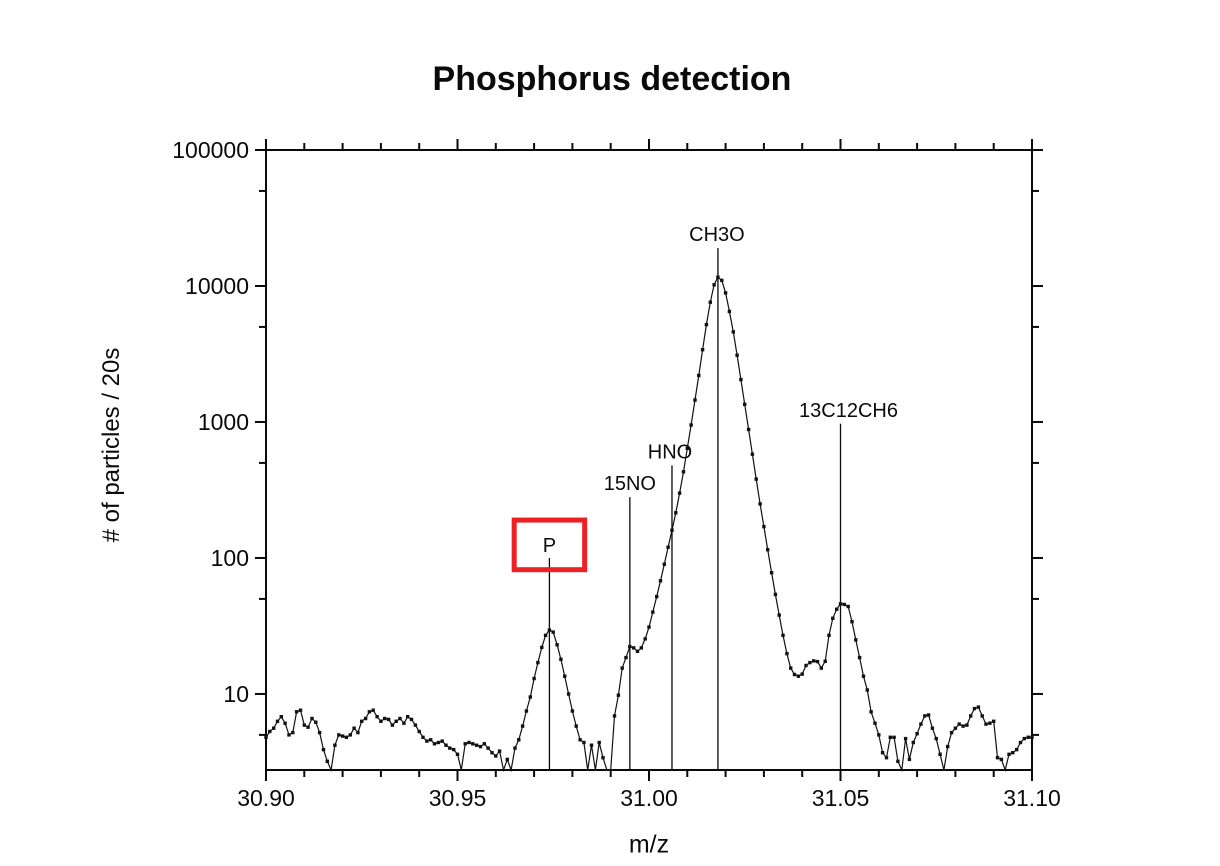  What do you see at coordinates (549, 545) in the screenshot?
I see `p-highlight-box` at bounding box center [549, 545].